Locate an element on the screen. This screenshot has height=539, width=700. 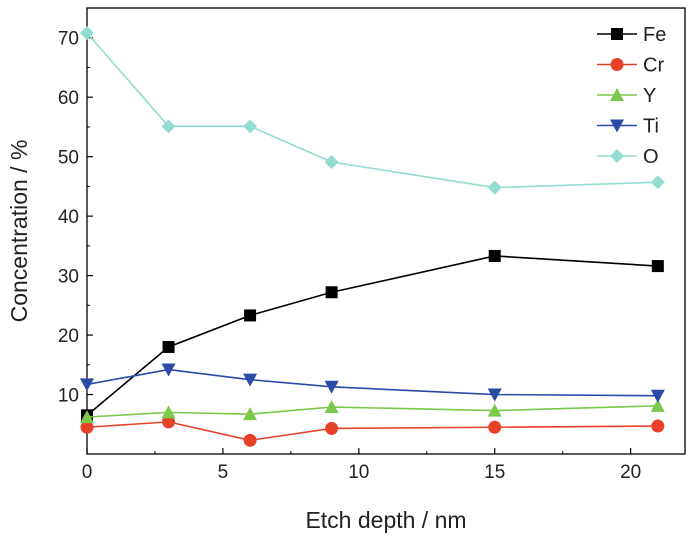
series-y is located at coordinates (372, 411).